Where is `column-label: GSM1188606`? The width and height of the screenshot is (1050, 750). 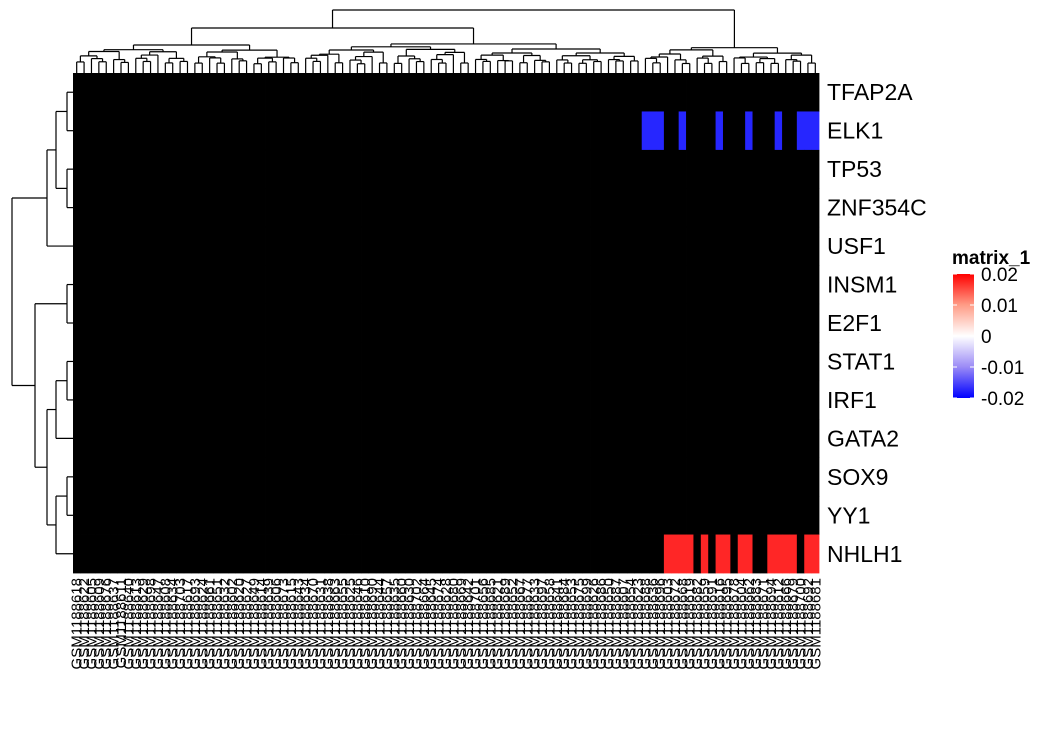 column-label: GSM1188606 is located at coordinates (276, 623).